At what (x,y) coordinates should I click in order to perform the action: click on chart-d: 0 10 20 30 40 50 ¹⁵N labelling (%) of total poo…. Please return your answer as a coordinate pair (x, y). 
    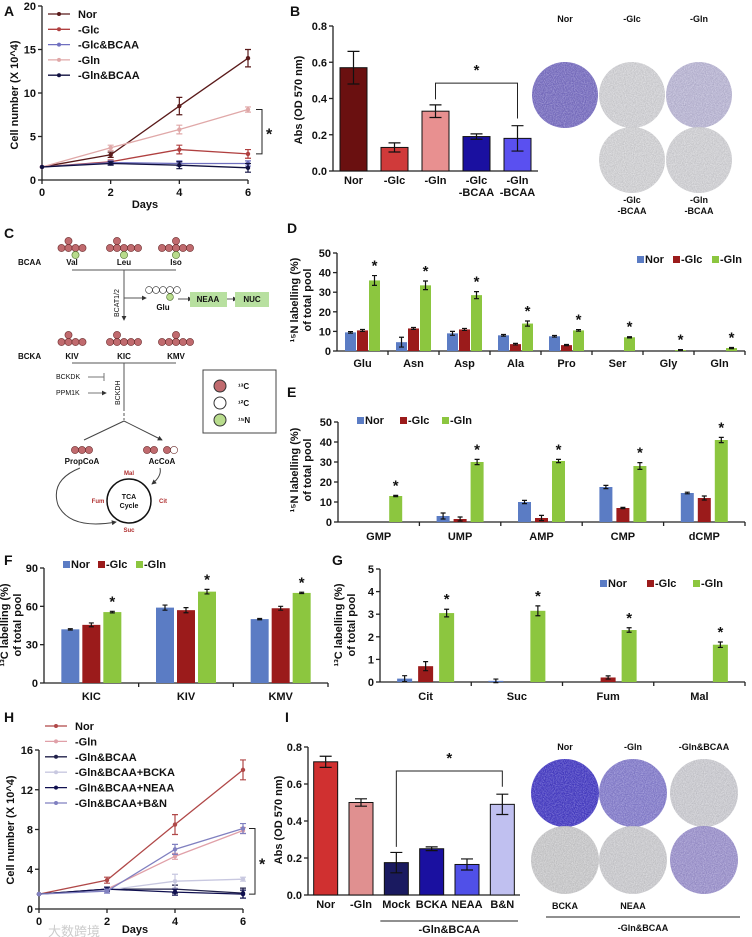
    Looking at the image, I should click on (517, 309).